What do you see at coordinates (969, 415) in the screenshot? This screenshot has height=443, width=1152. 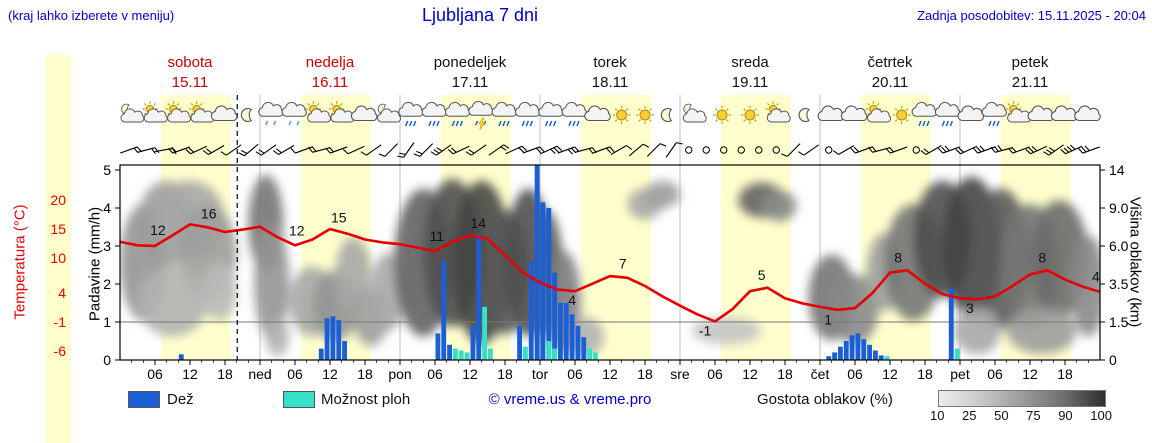 I see `density-tick: 25` at bounding box center [969, 415].